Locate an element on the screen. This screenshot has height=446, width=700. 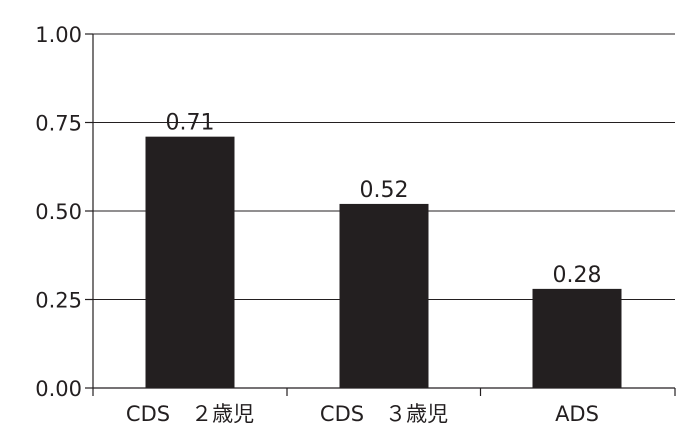
data-label: 0.28 is located at coordinates (577, 275).